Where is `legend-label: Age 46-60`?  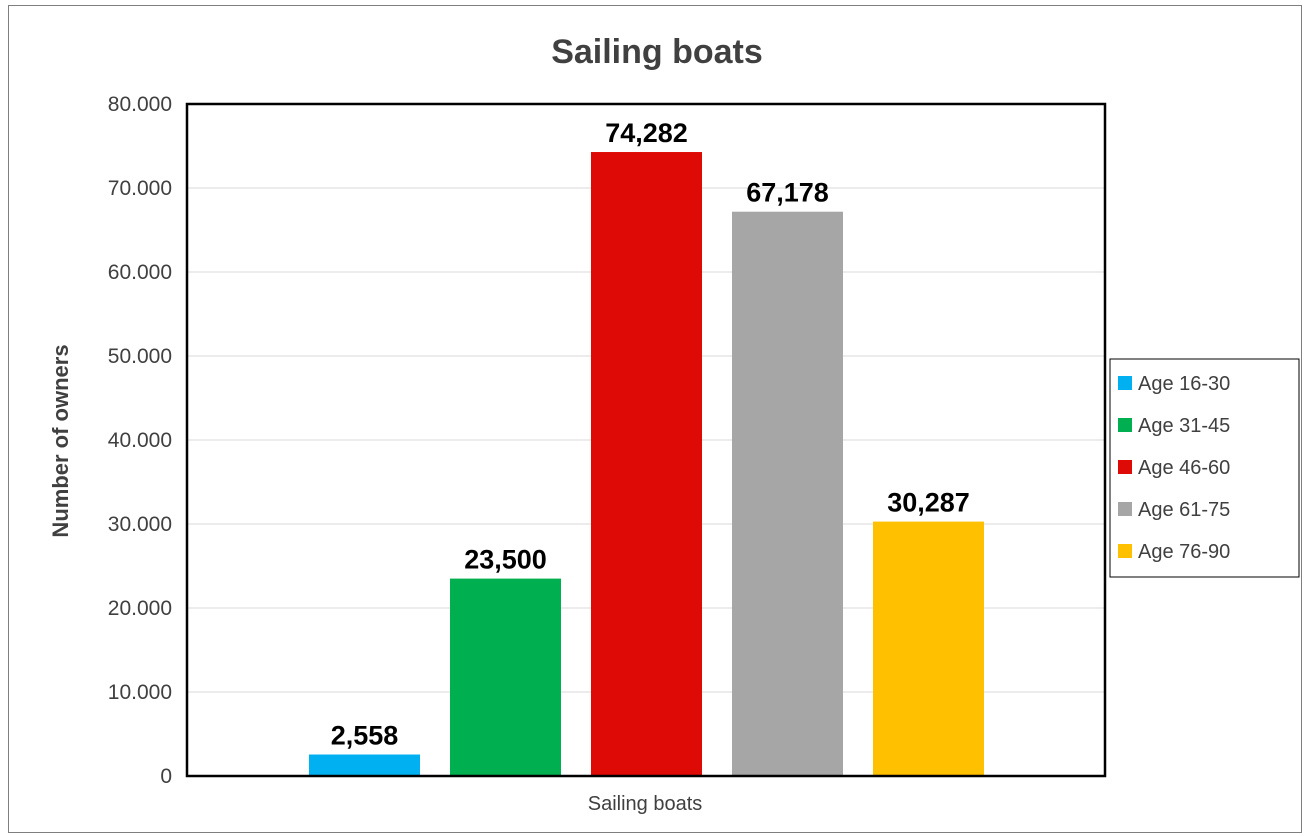
legend-label: Age 46-60 is located at coordinates (1184, 468).